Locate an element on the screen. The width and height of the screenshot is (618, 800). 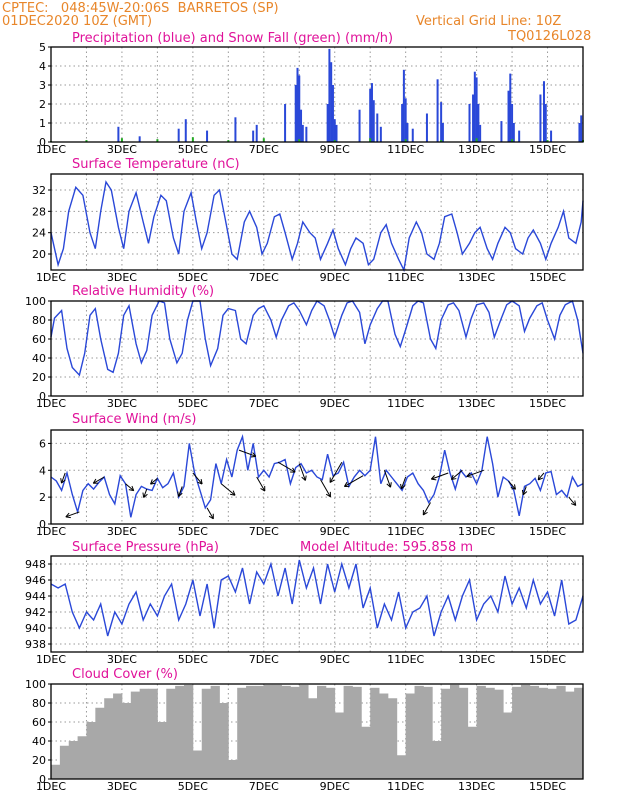
vertical-grid-note: Vertical Grid Line: 10Z is located at coordinates (489, 21).